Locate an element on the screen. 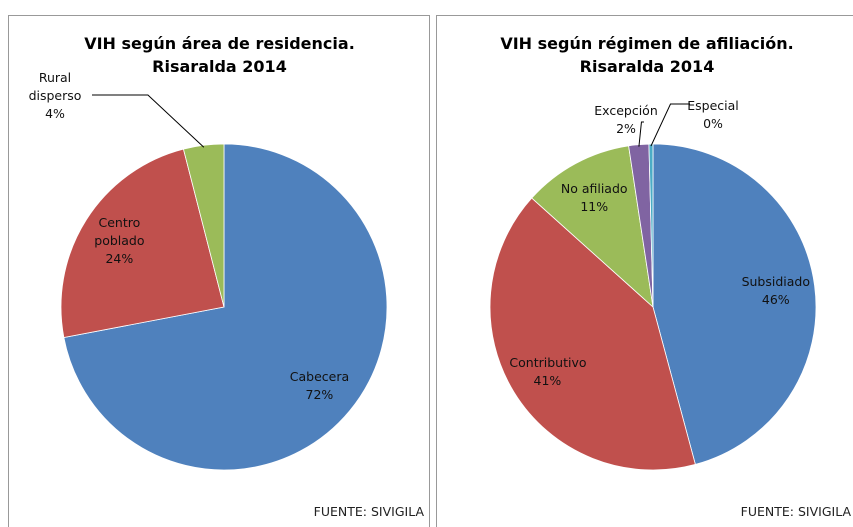 The image size is (853, 527). slice-value: 11% is located at coordinates (594, 206).